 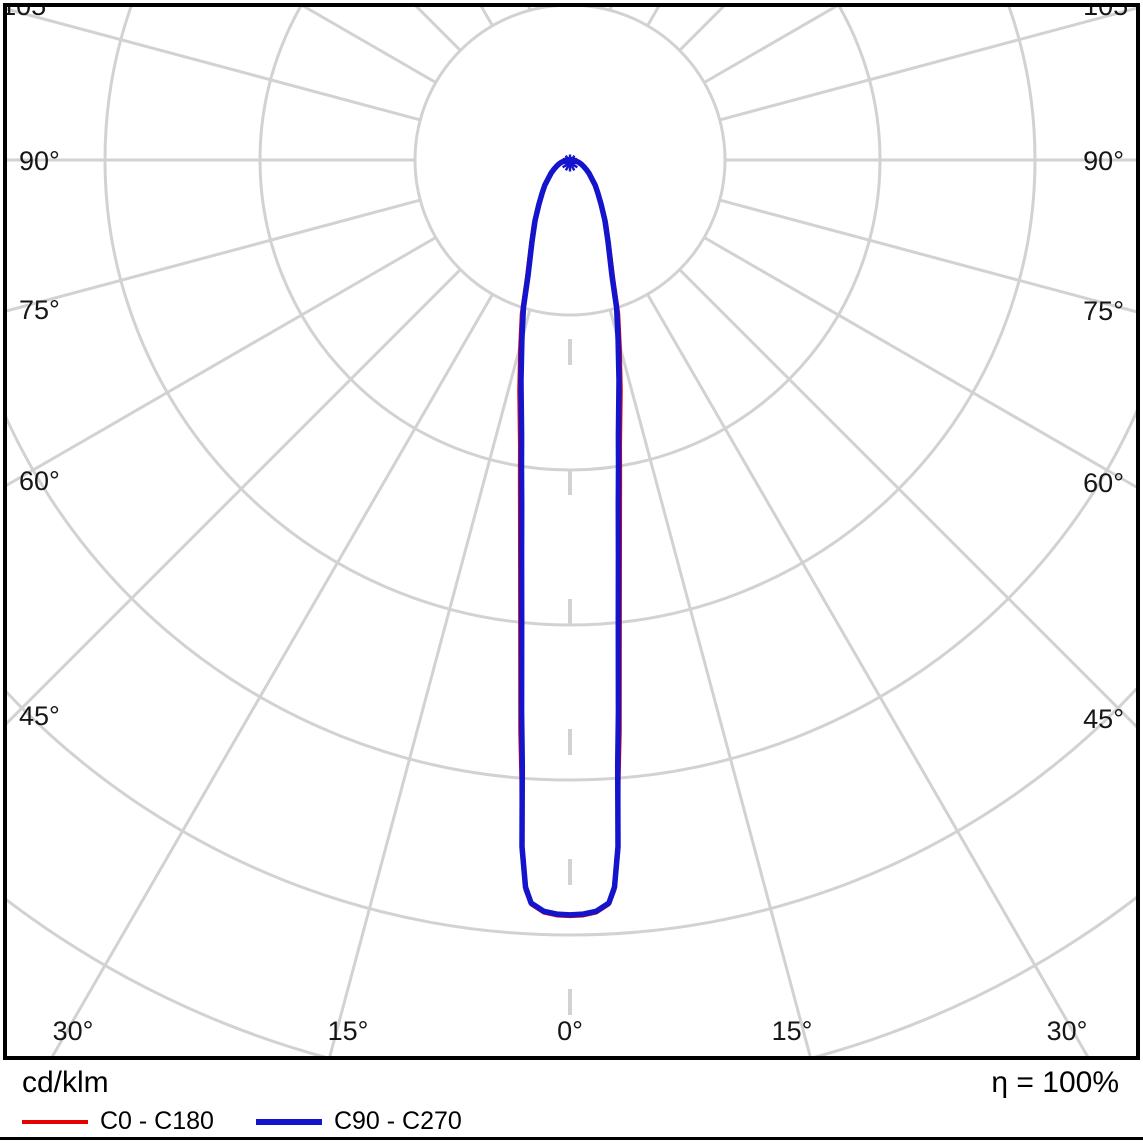 What do you see at coordinates (570, 1031) in the screenshot?
I see `angle-tick-label: 0°` at bounding box center [570, 1031].